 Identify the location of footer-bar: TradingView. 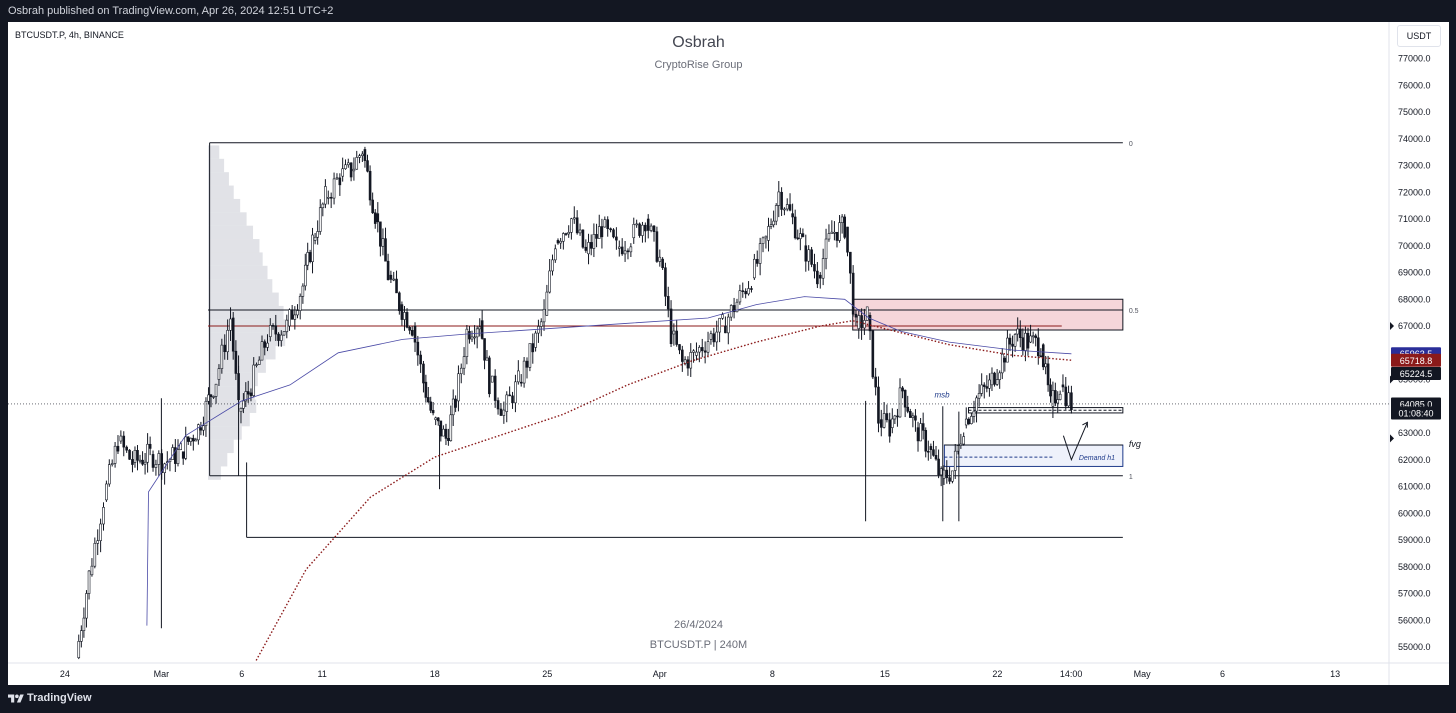
(728, 699).